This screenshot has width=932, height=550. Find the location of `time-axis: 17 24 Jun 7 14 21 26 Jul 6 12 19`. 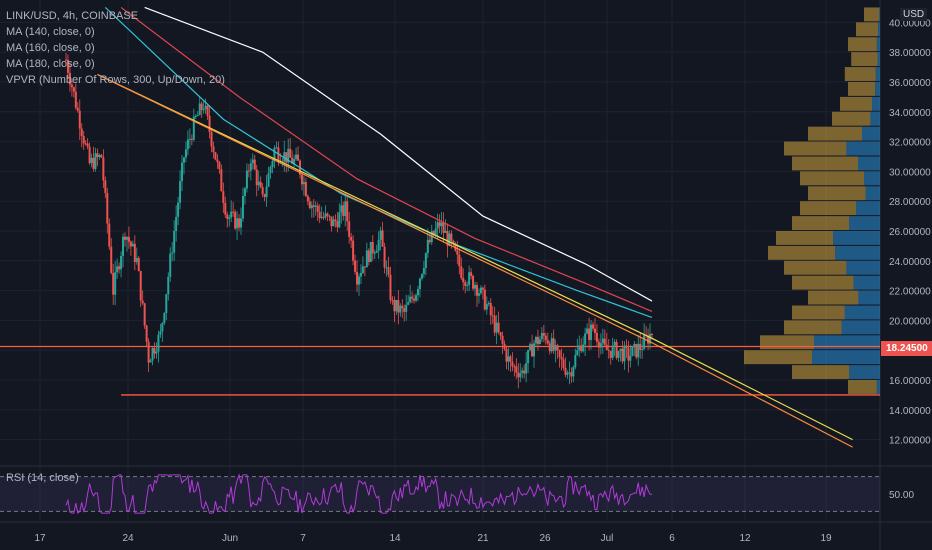

time-axis: 17 24 Jun 7 14 21 26 Jul 6 12 19 is located at coordinates (433, 538).